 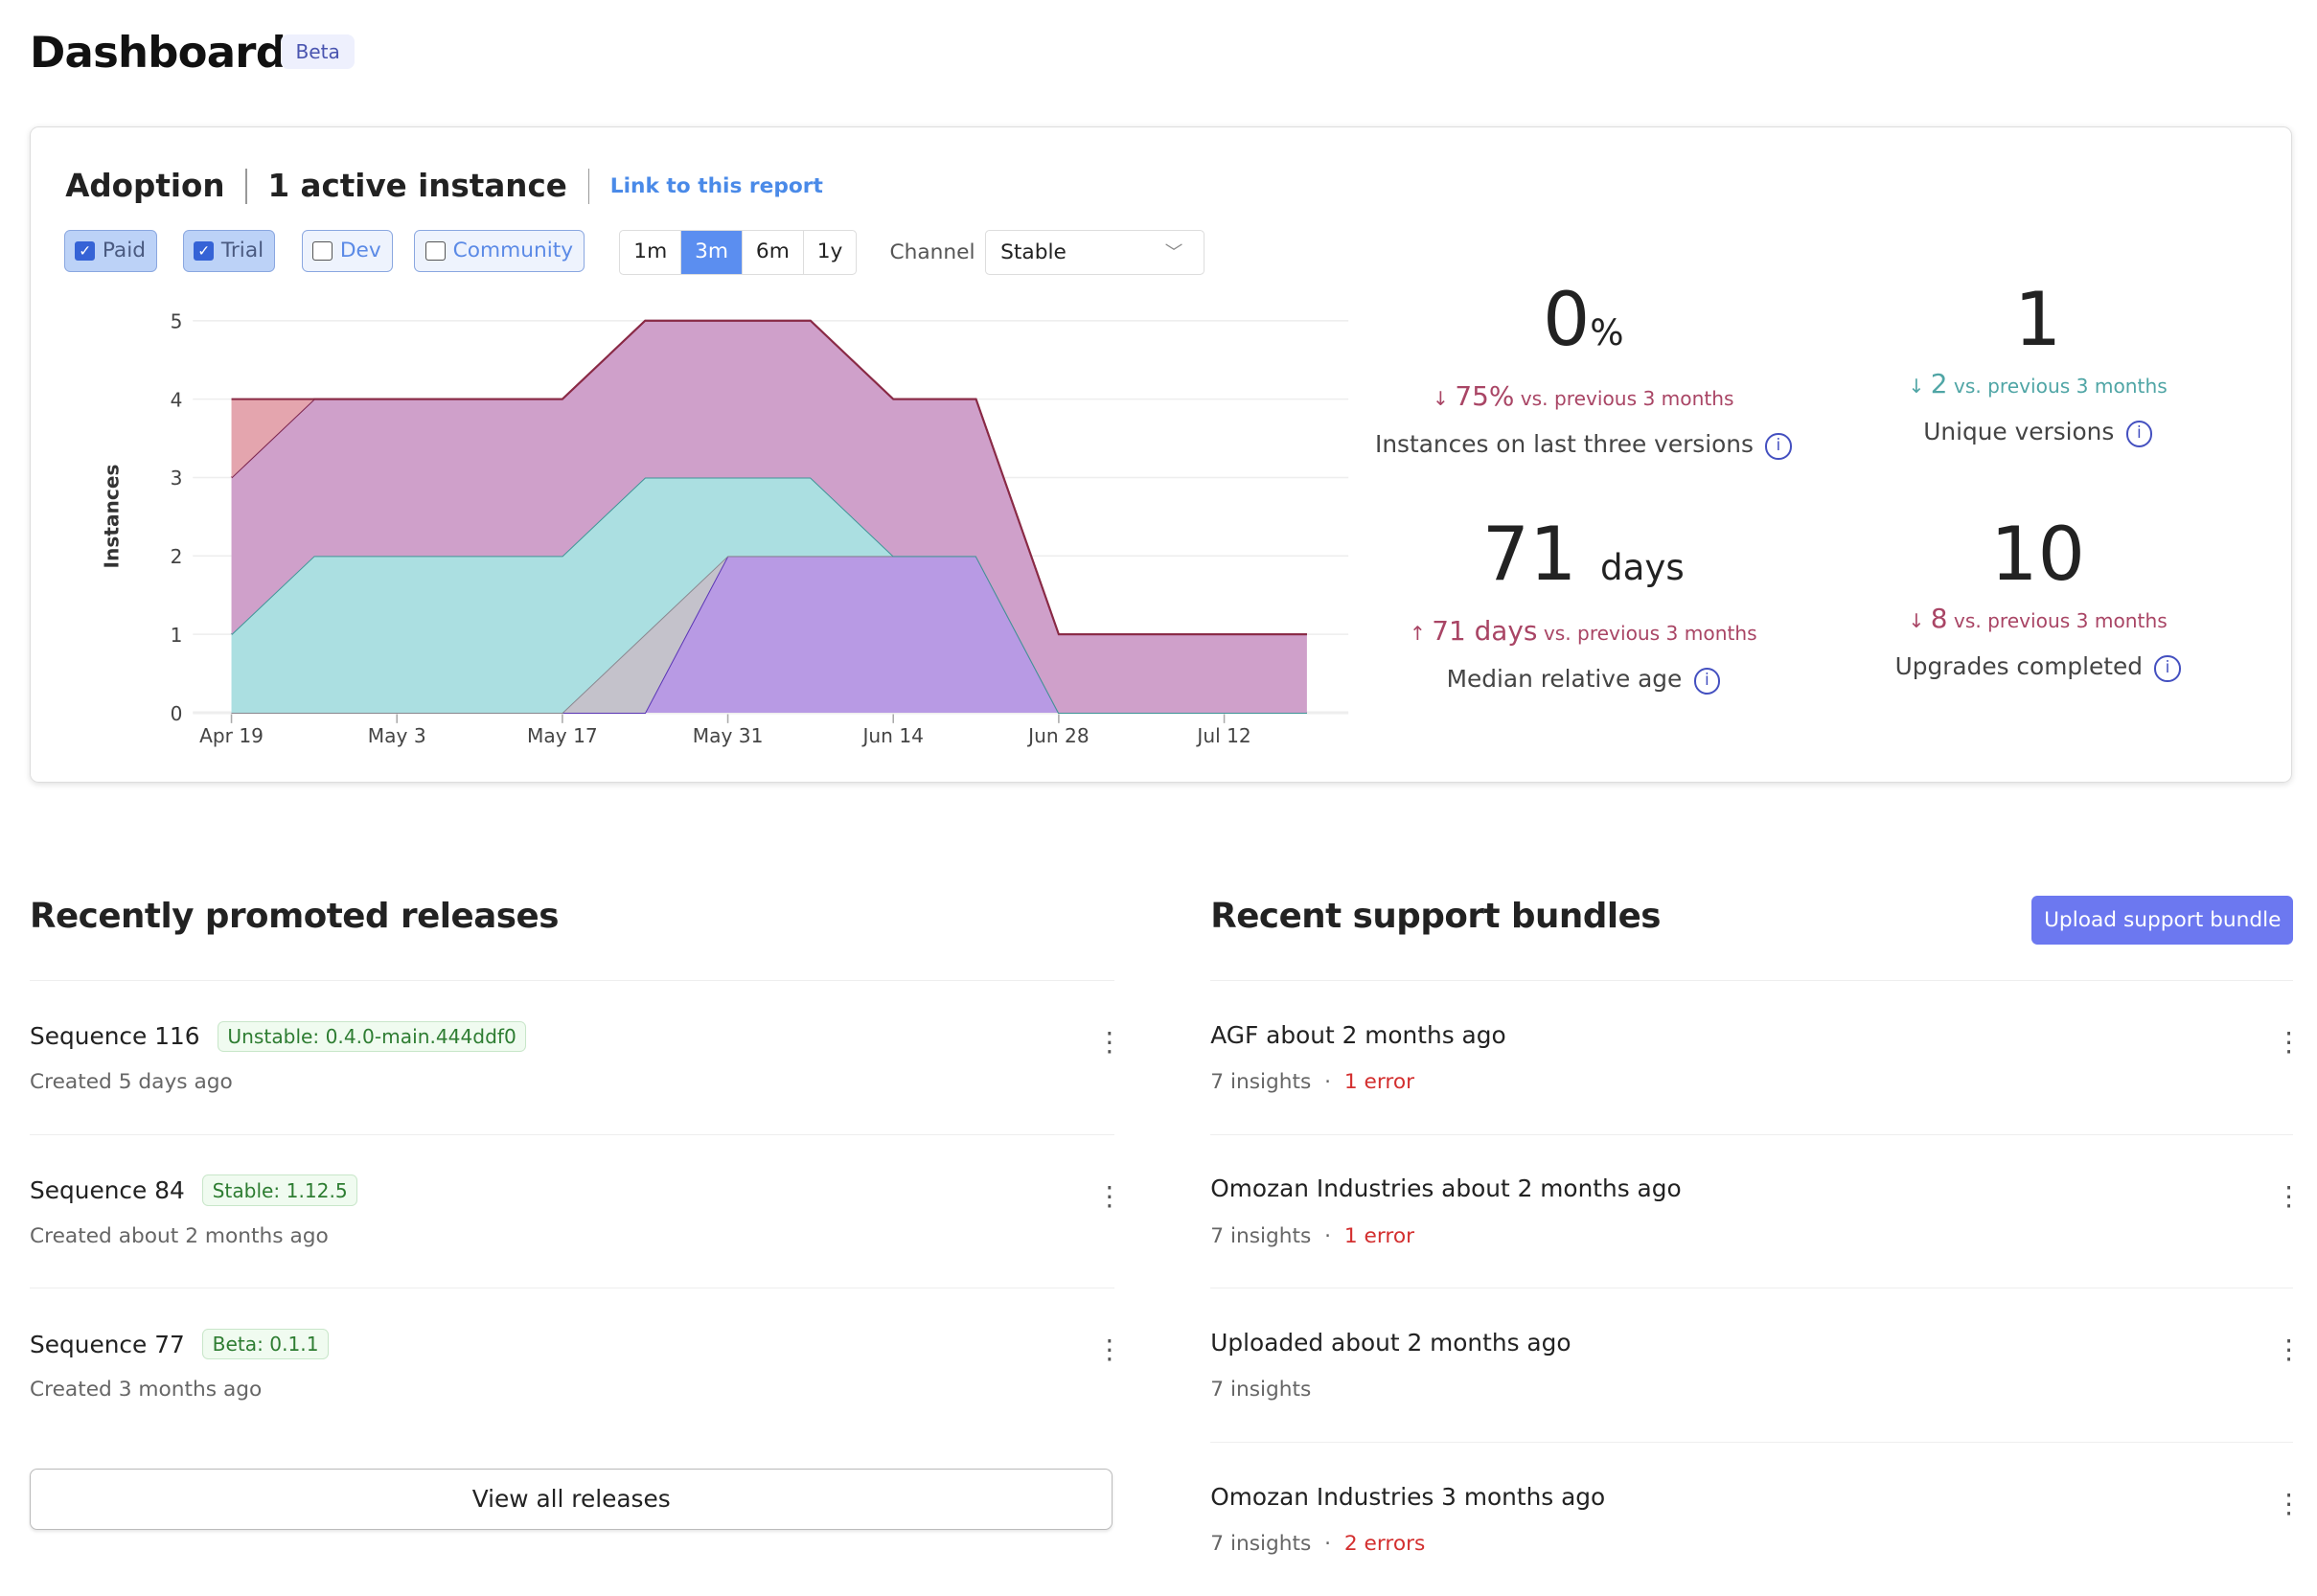 I want to click on y-tick-label: 1, so click(x=177, y=635).